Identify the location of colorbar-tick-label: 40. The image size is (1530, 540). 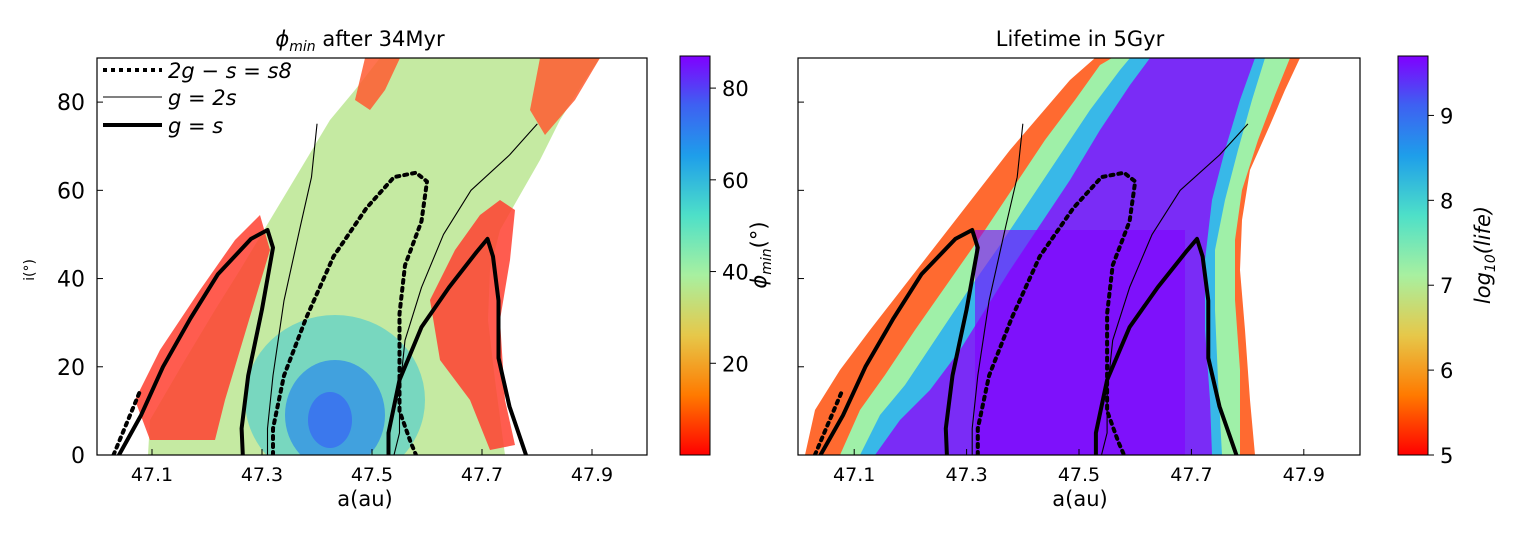
(735, 273).